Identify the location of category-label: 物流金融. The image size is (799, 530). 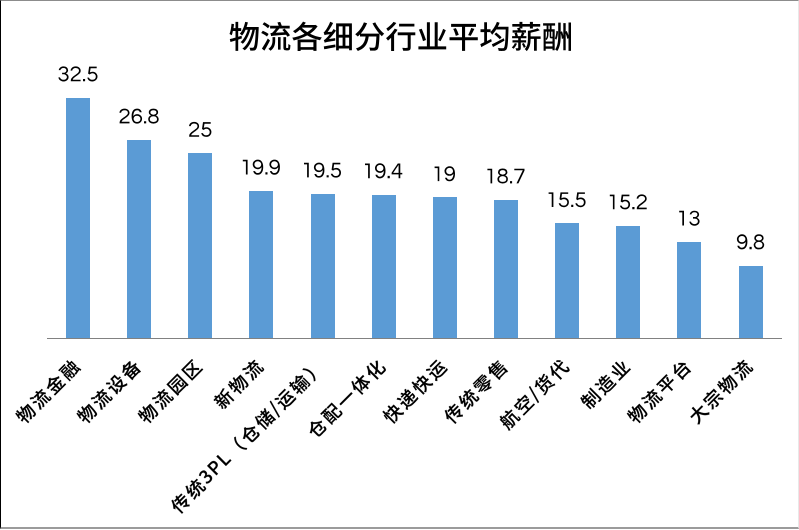
(59, 394).